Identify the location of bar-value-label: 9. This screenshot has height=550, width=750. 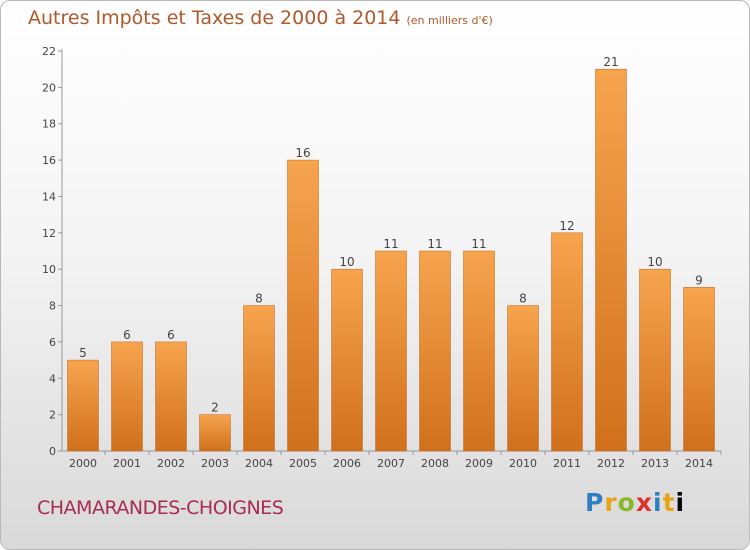
(699, 280).